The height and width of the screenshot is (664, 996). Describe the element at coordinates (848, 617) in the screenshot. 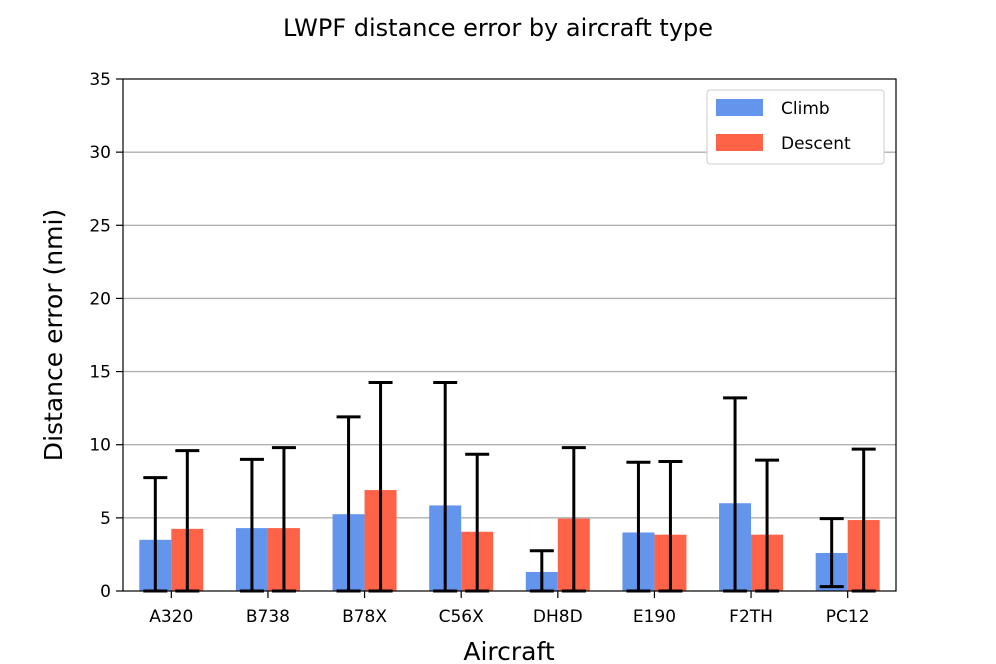

I see `x-tick-label: PC12` at that location.